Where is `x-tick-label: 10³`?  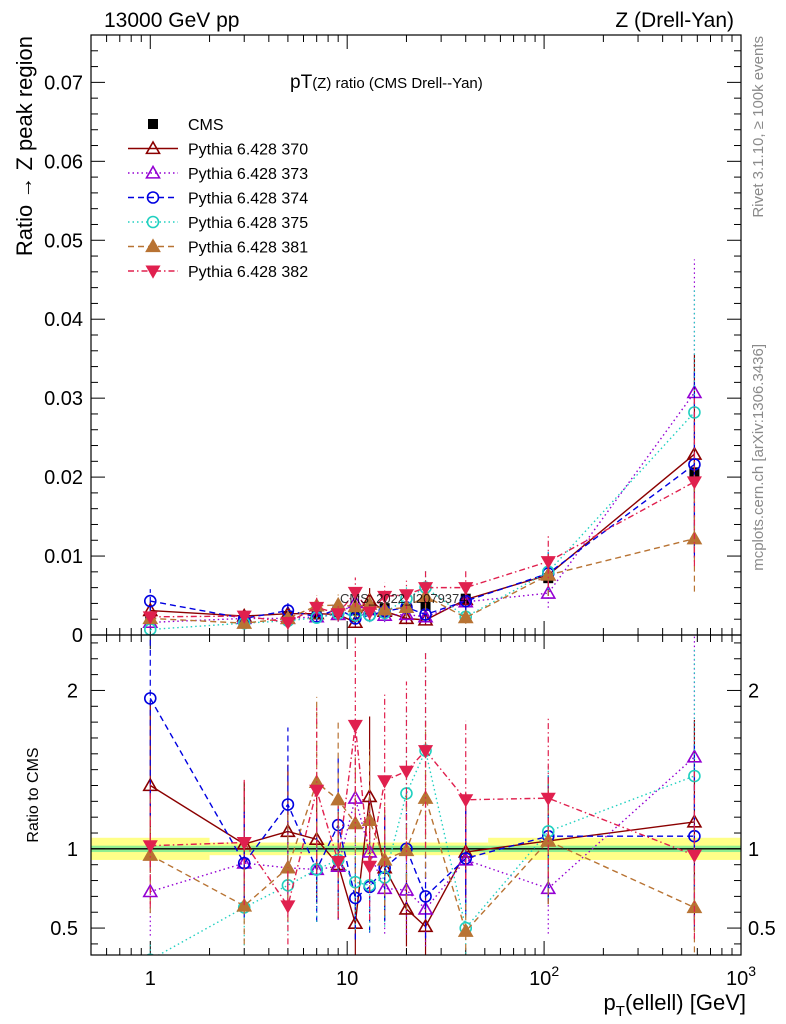
x-tick-label: 10³ is located at coordinates (741, 976).